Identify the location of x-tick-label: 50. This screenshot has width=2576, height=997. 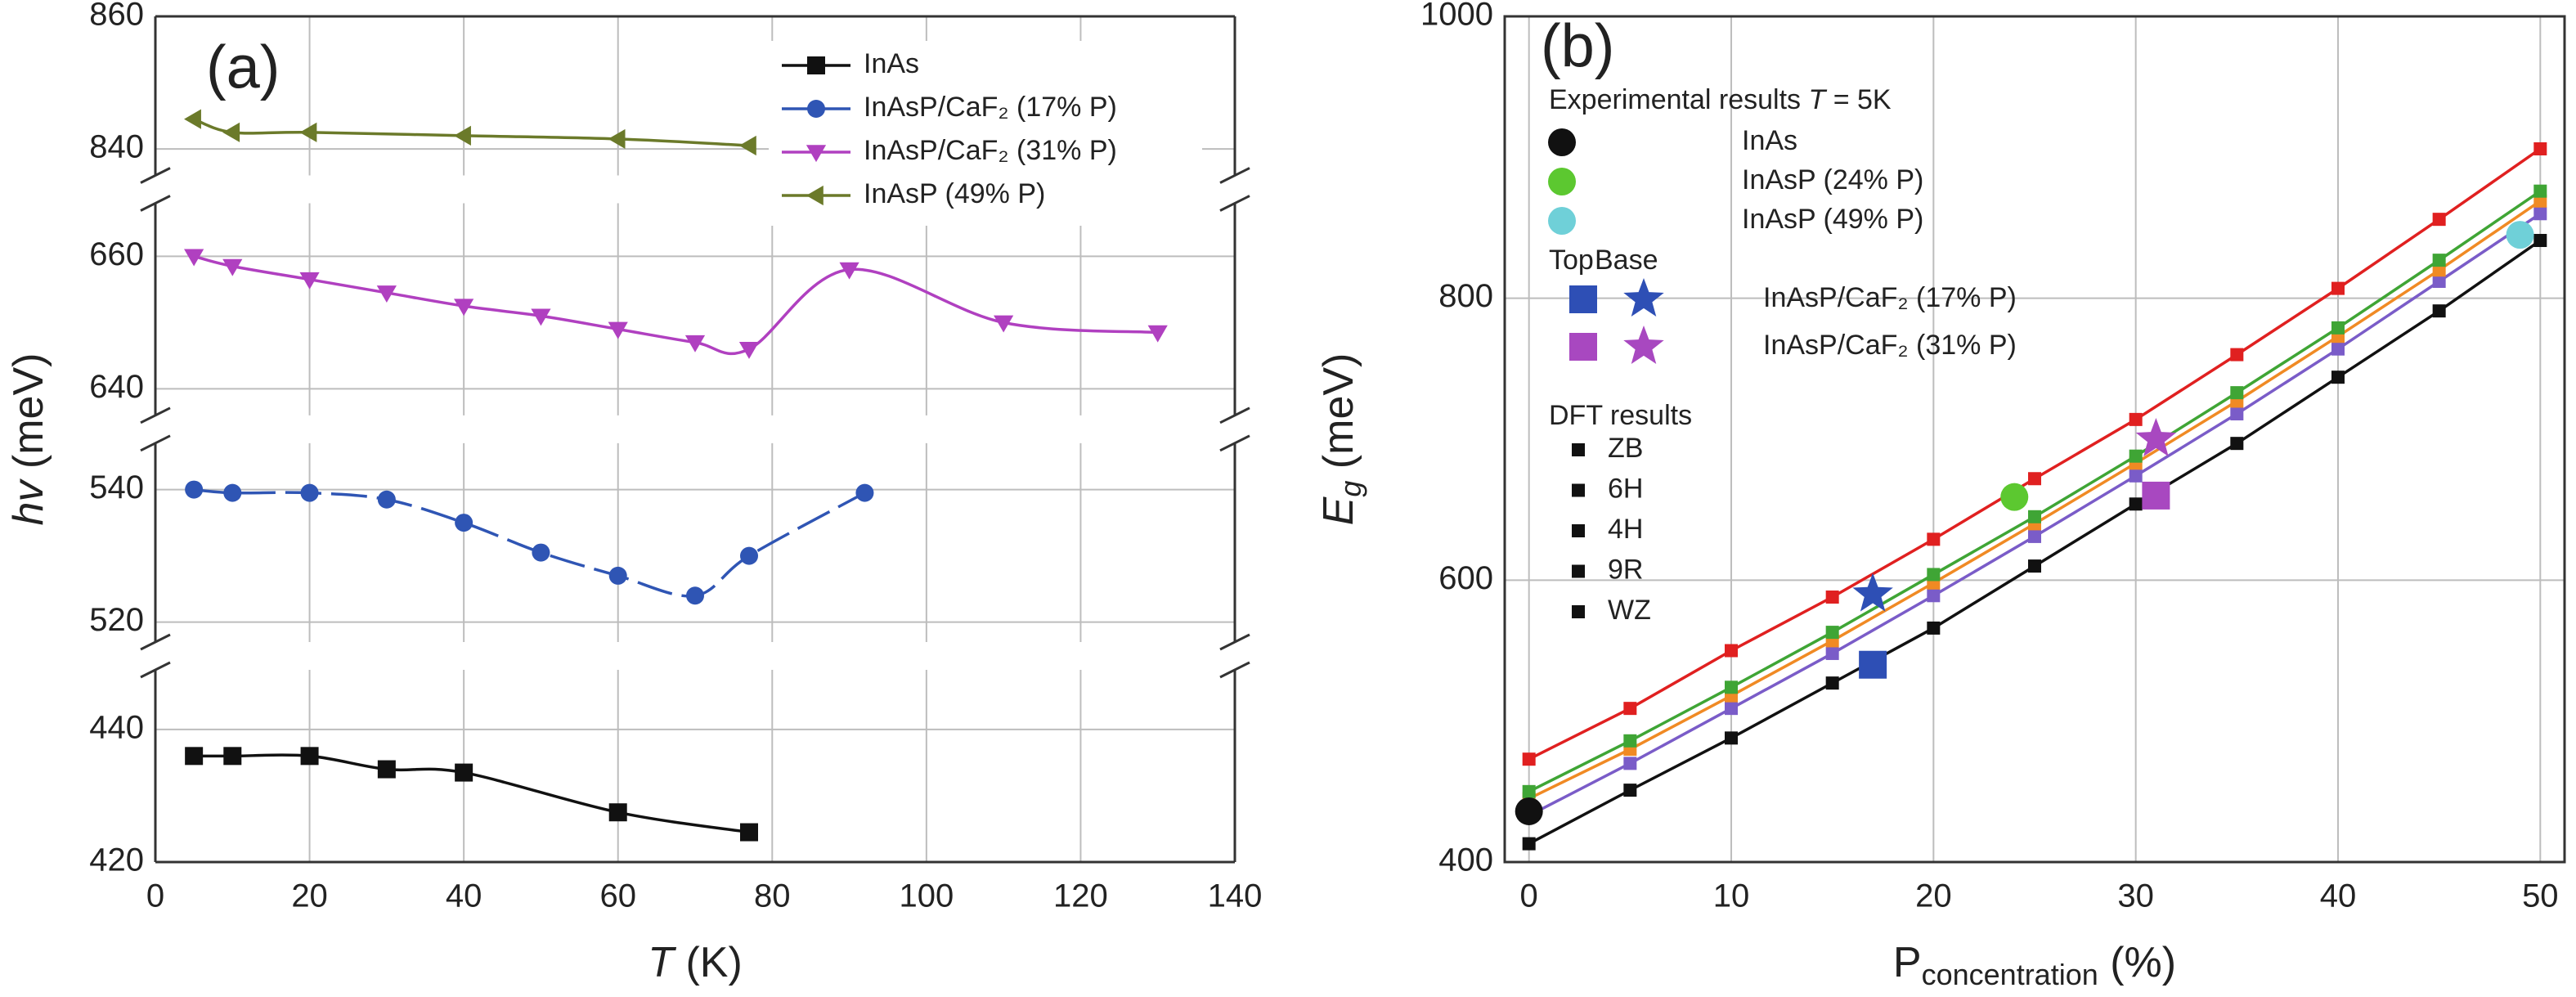
(2540, 896).